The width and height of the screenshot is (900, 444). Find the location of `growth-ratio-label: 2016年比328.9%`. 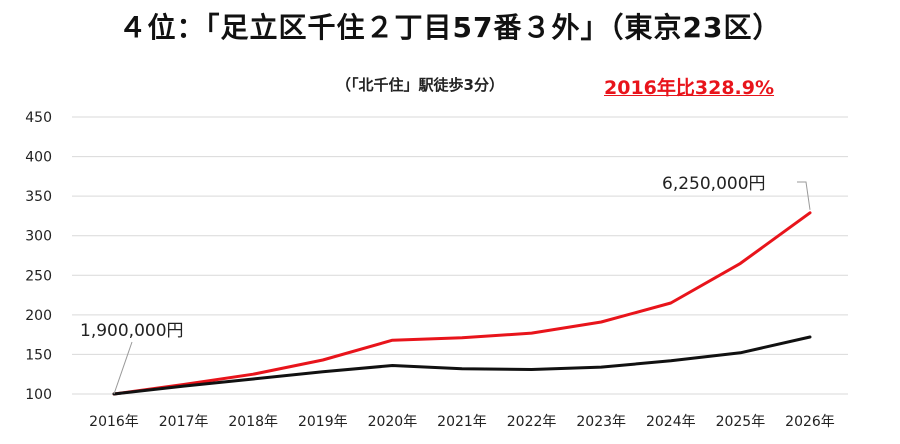

growth-ratio-label: 2016年比328.9% is located at coordinates (689, 88).